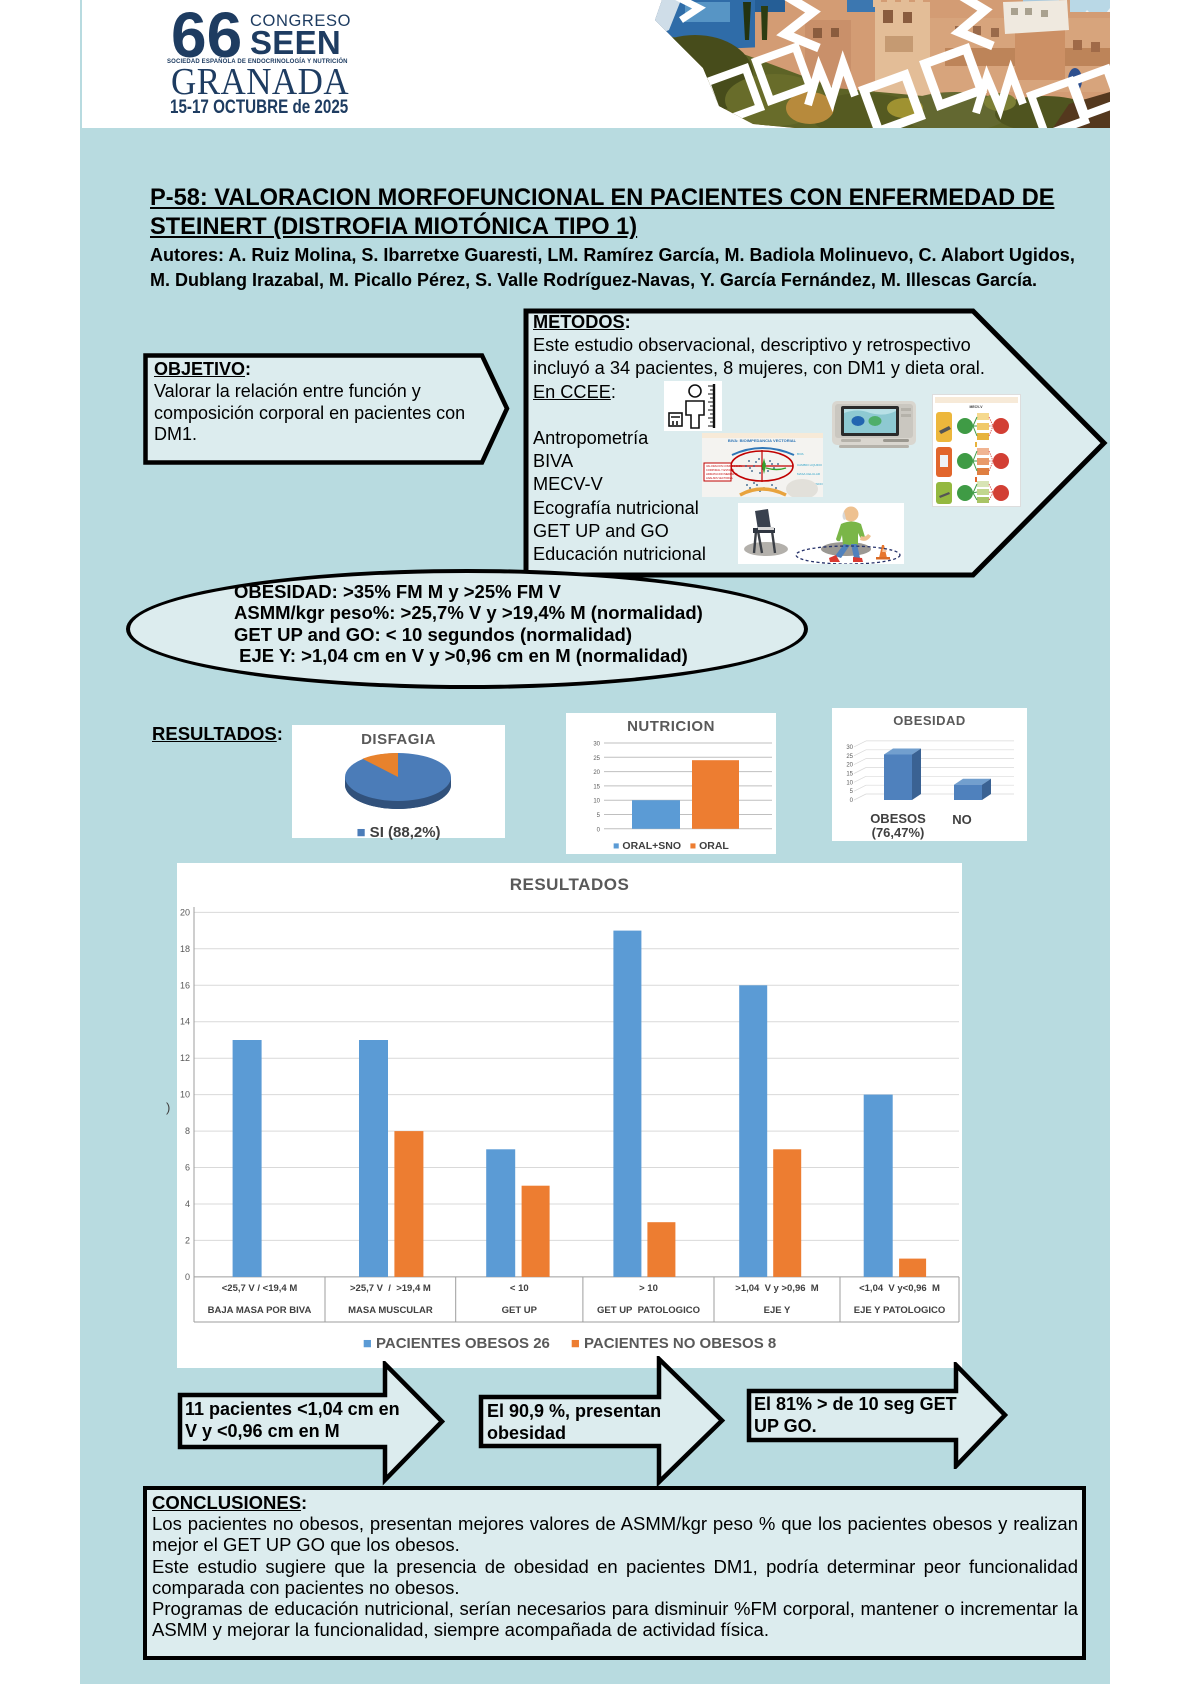 Image resolution: width=1191 pixels, height=1684 pixels. Describe the element at coordinates (185, 1022) in the screenshot. I see `svg-text: 14` at that location.